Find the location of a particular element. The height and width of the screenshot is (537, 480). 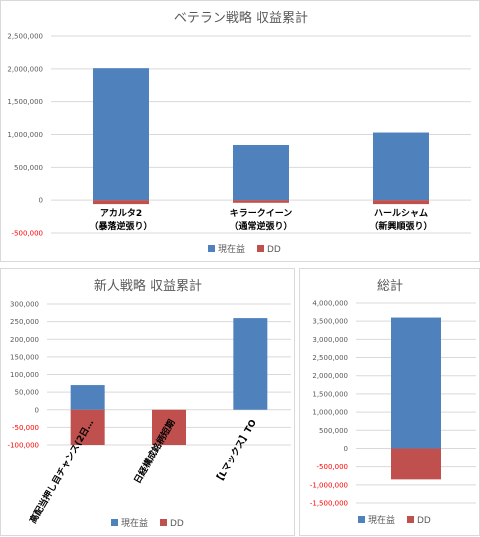

chart-title: 総計 is located at coordinates (390, 286).